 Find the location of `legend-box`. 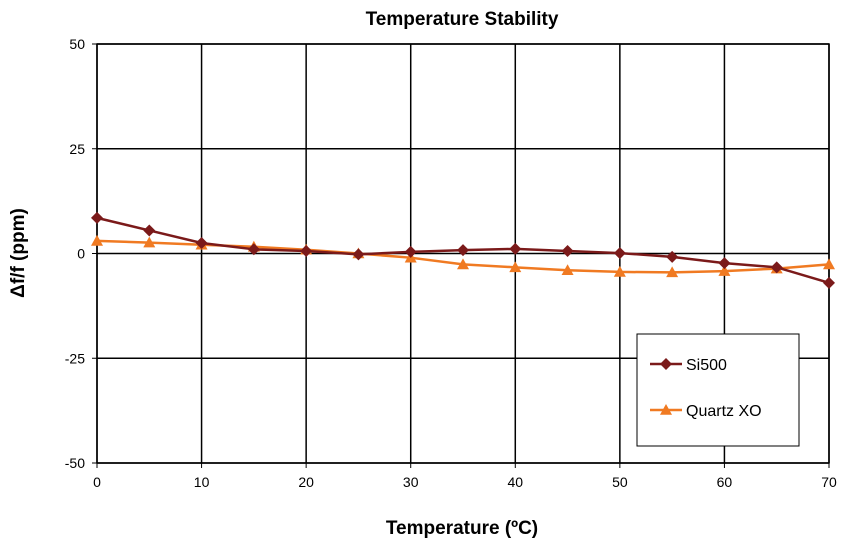

legend-box is located at coordinates (718, 390).